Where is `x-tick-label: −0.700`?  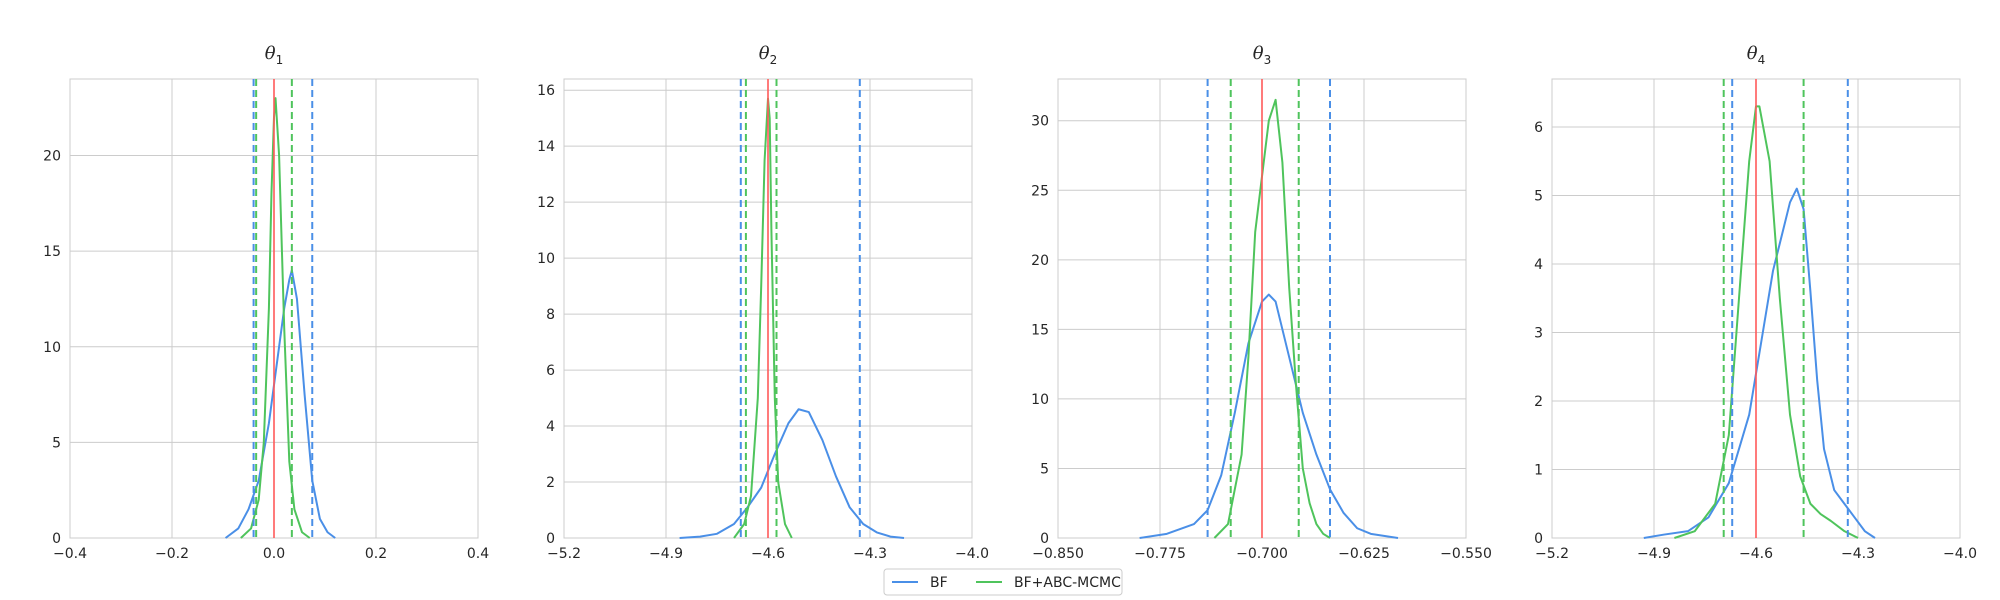 x-tick-label: −0.700 is located at coordinates (1262, 554).